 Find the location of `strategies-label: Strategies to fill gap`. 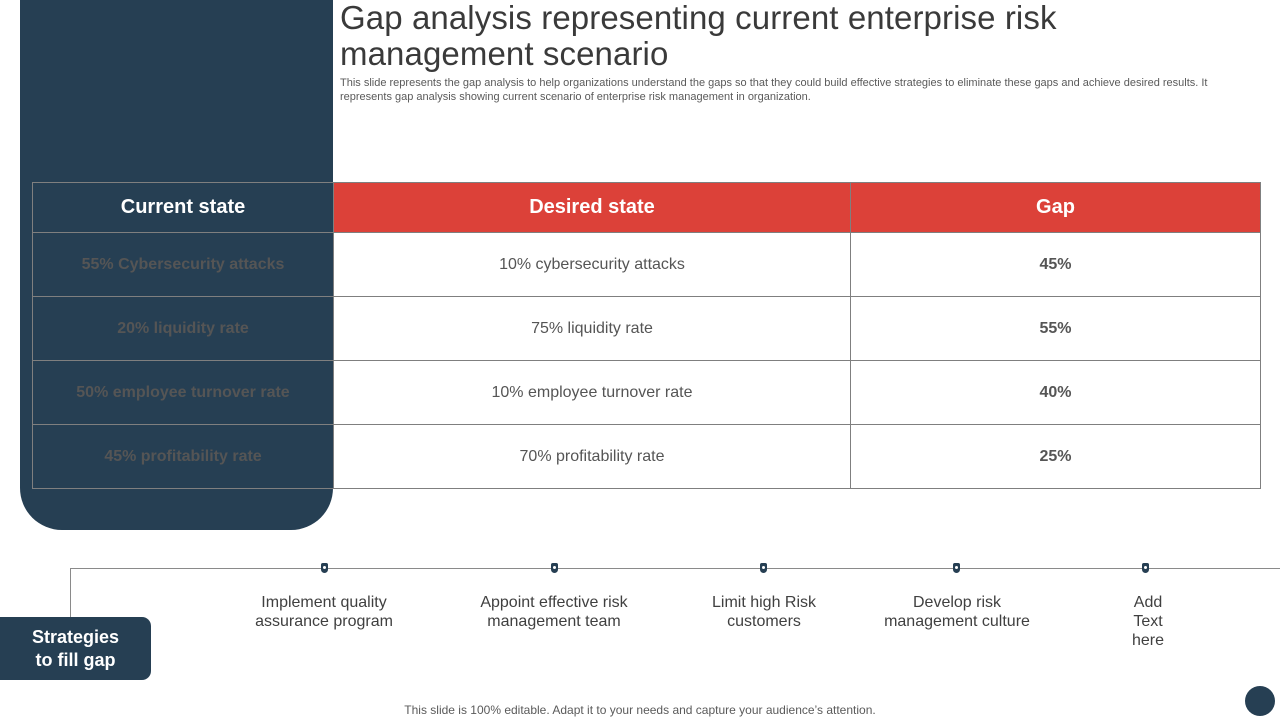

strategies-label: Strategies to fill gap is located at coordinates (75, 648).